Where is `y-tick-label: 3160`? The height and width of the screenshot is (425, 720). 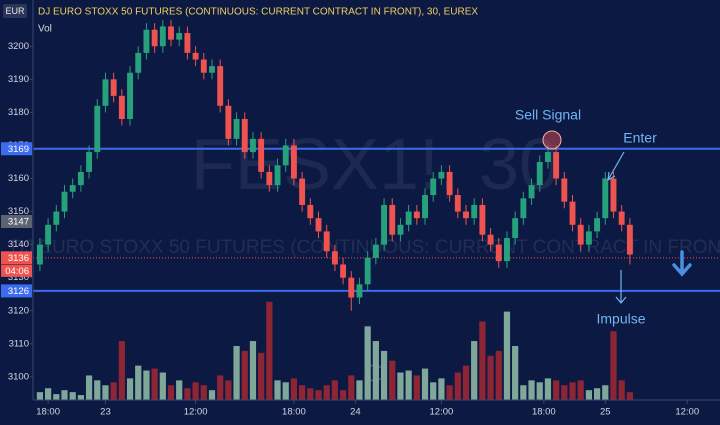
y-tick-label: 3160 is located at coordinates (18, 178).